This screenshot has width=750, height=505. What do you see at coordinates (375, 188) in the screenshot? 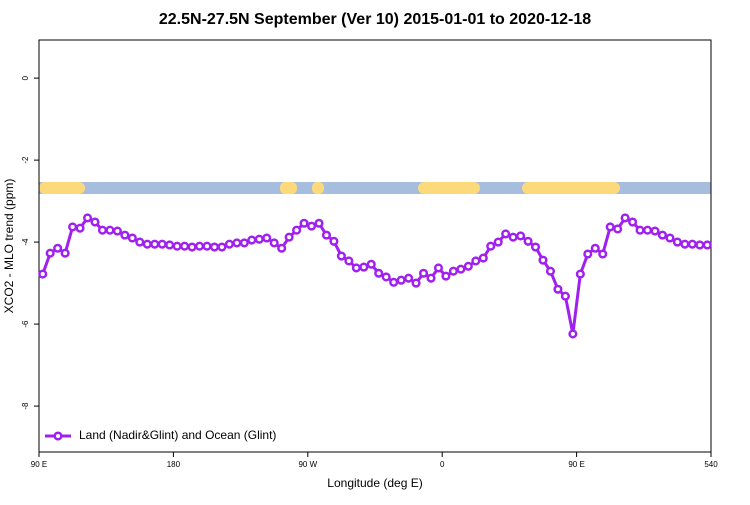
I see `map-strip` at bounding box center [375, 188].